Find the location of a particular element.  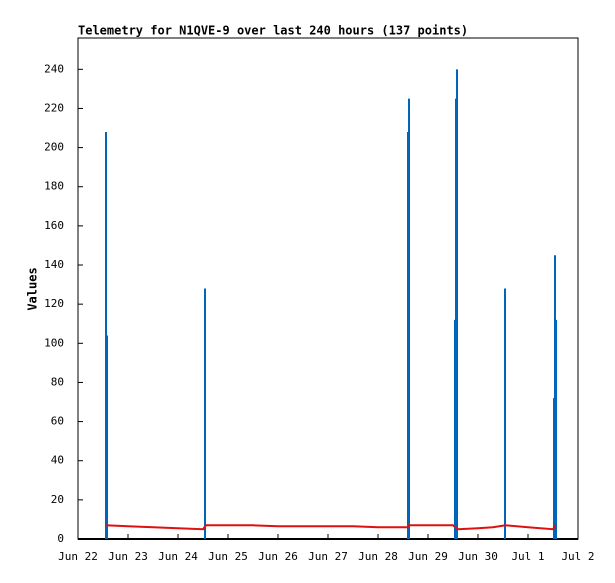

x-tick-label: Jun 28 is located at coordinates (378, 556).